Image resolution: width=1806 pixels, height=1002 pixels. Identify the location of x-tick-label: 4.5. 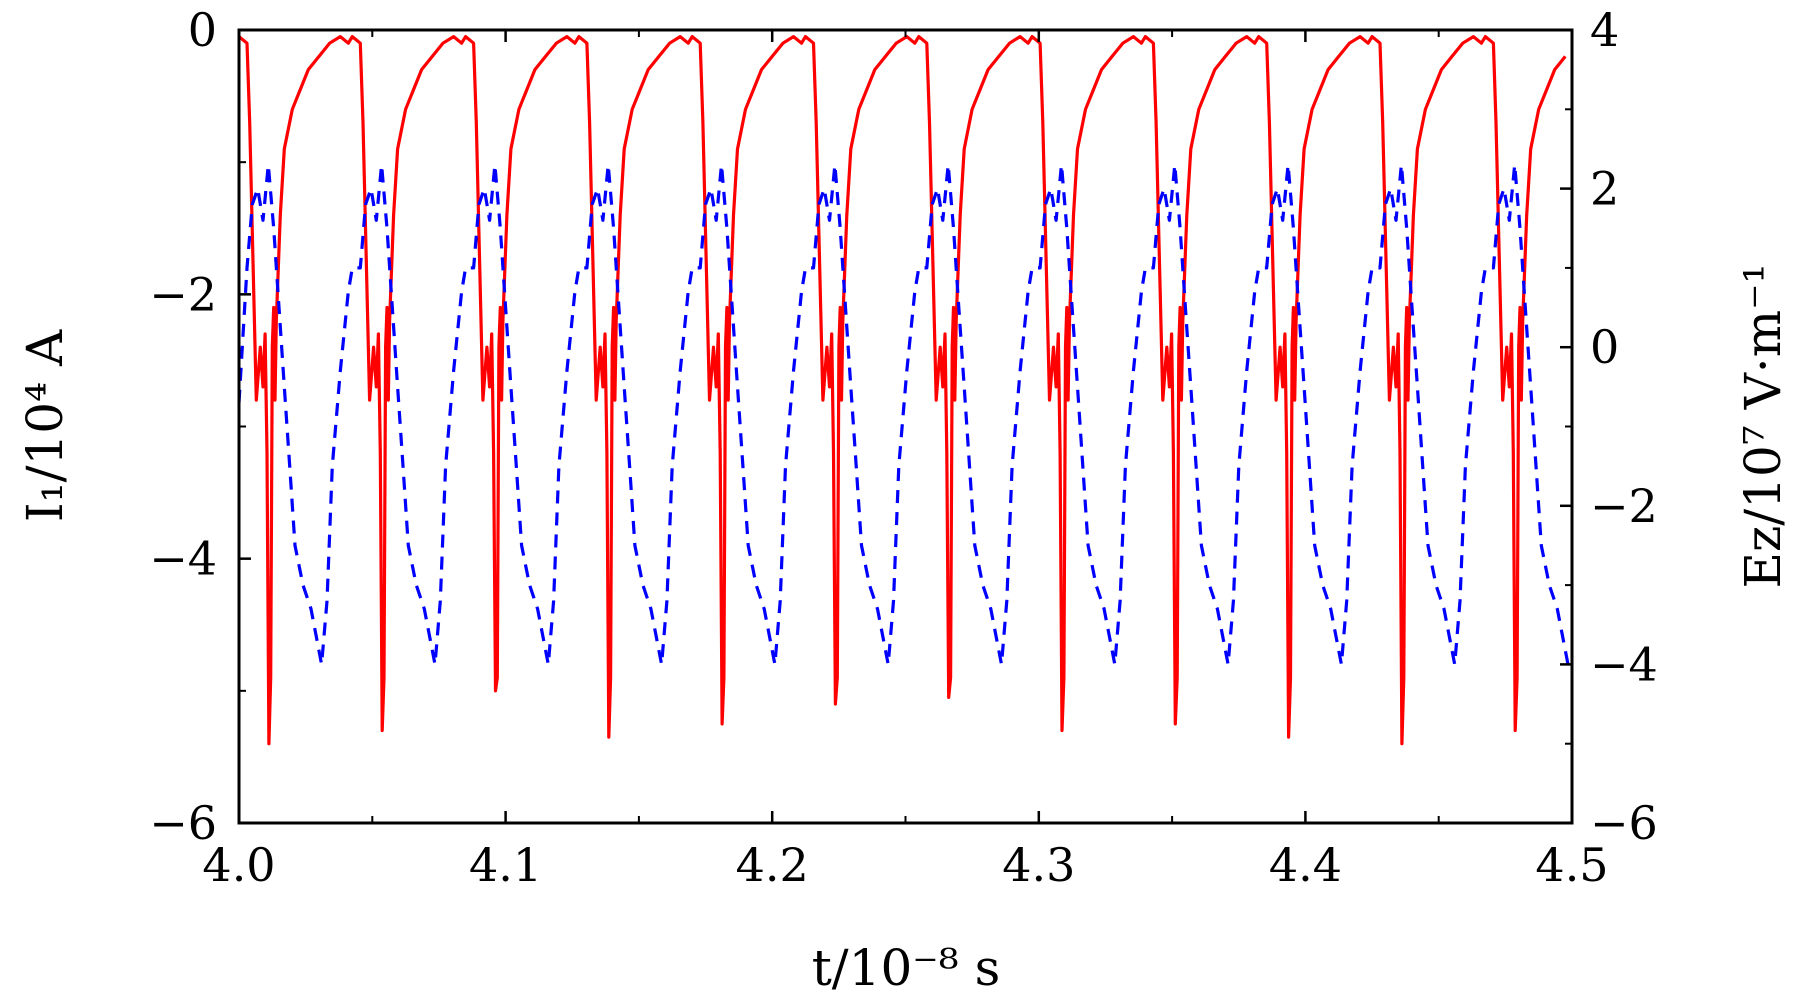
(1571, 865).